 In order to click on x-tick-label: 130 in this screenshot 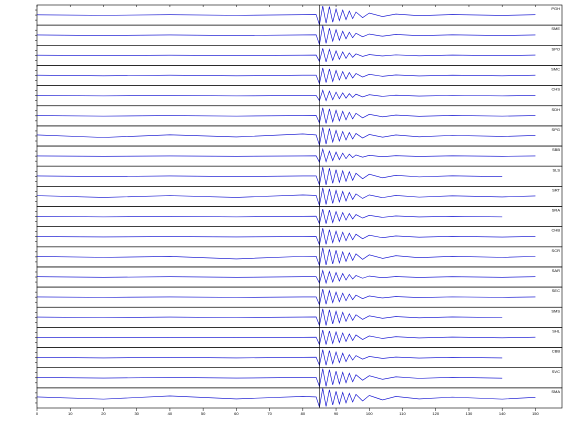, I will do `click(469, 413)`.